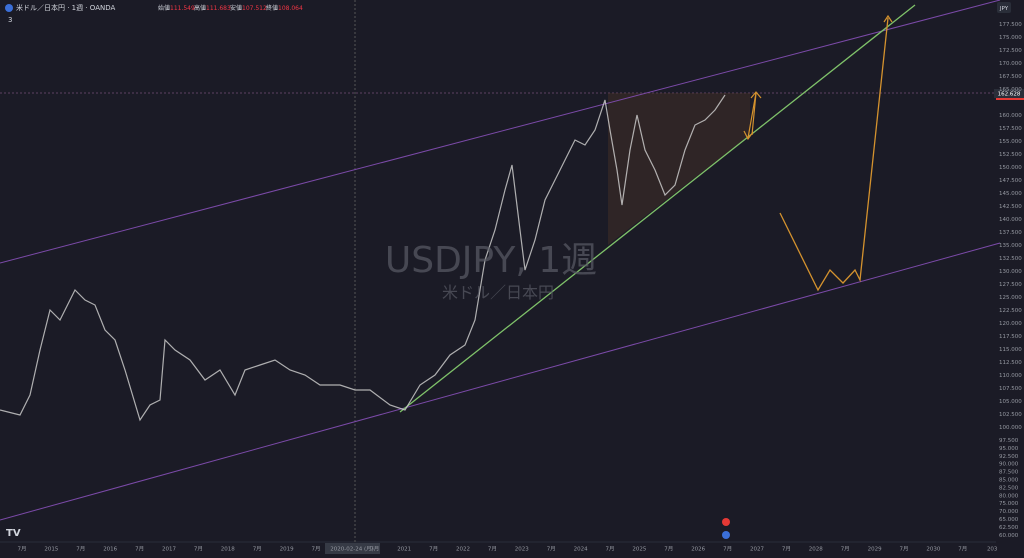 The width and height of the screenshot is (1024, 558). I want to click on price-label: 147.500, so click(1010, 181).